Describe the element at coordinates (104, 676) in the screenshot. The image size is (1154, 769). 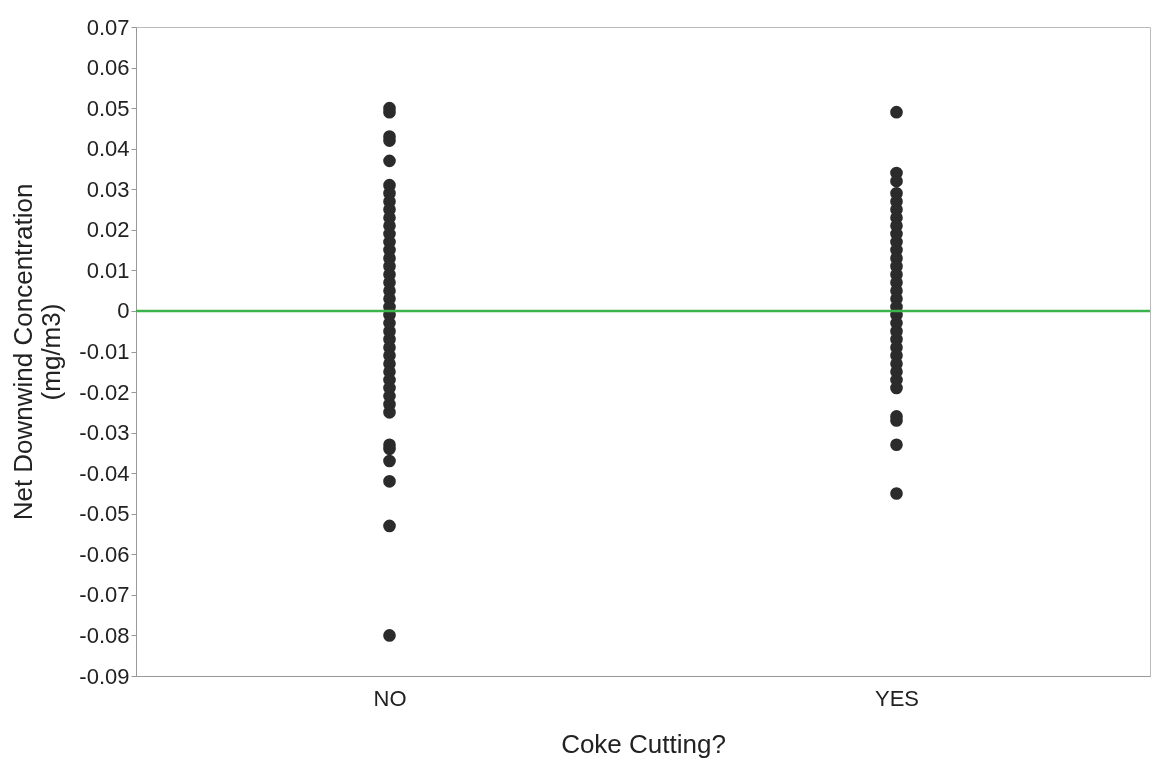
I see `y-tick-label: -0.09` at that location.